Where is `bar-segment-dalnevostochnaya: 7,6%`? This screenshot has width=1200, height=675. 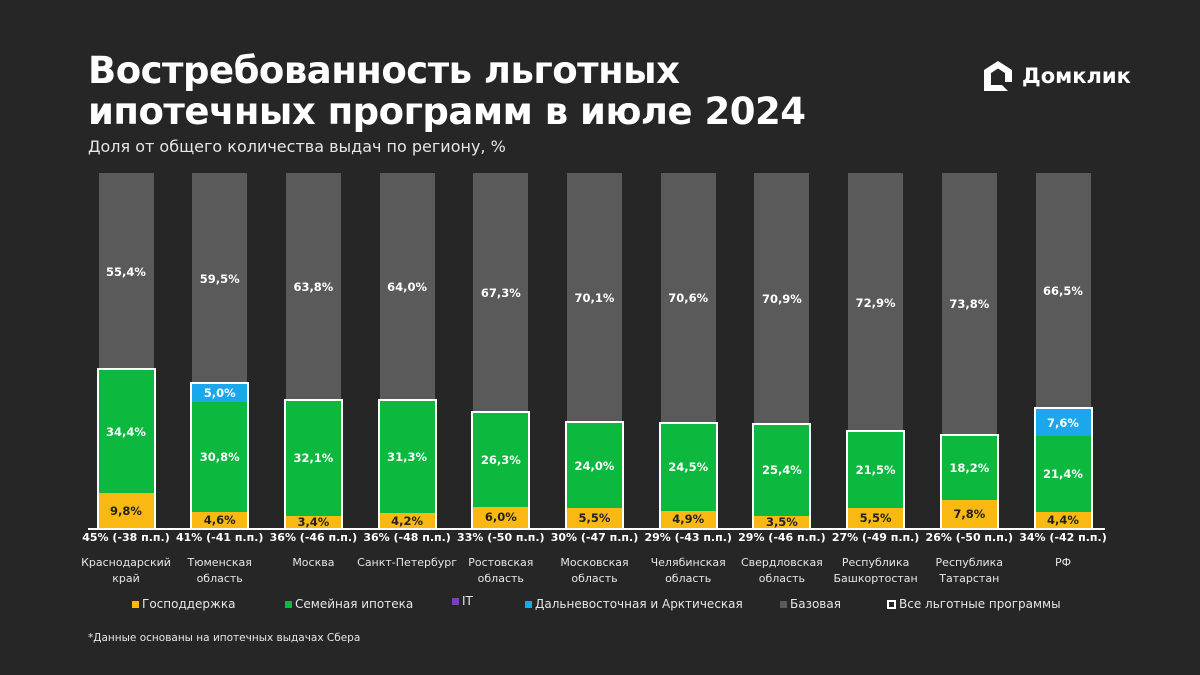 bar-segment-dalnevostochnaya: 7,6% is located at coordinates (1063, 423).